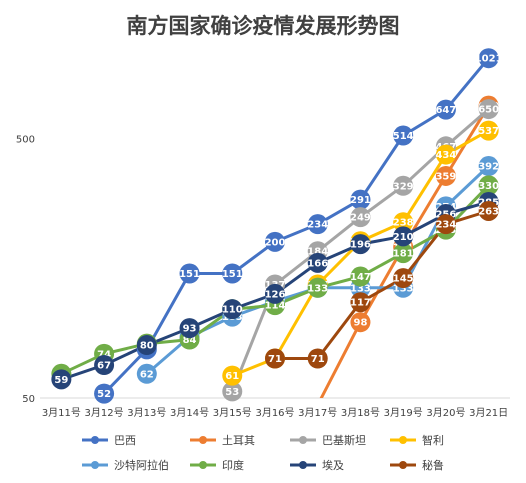  Describe the element at coordinates (217, 465) in the screenshot. I see `legend-item: 印度` at that location.